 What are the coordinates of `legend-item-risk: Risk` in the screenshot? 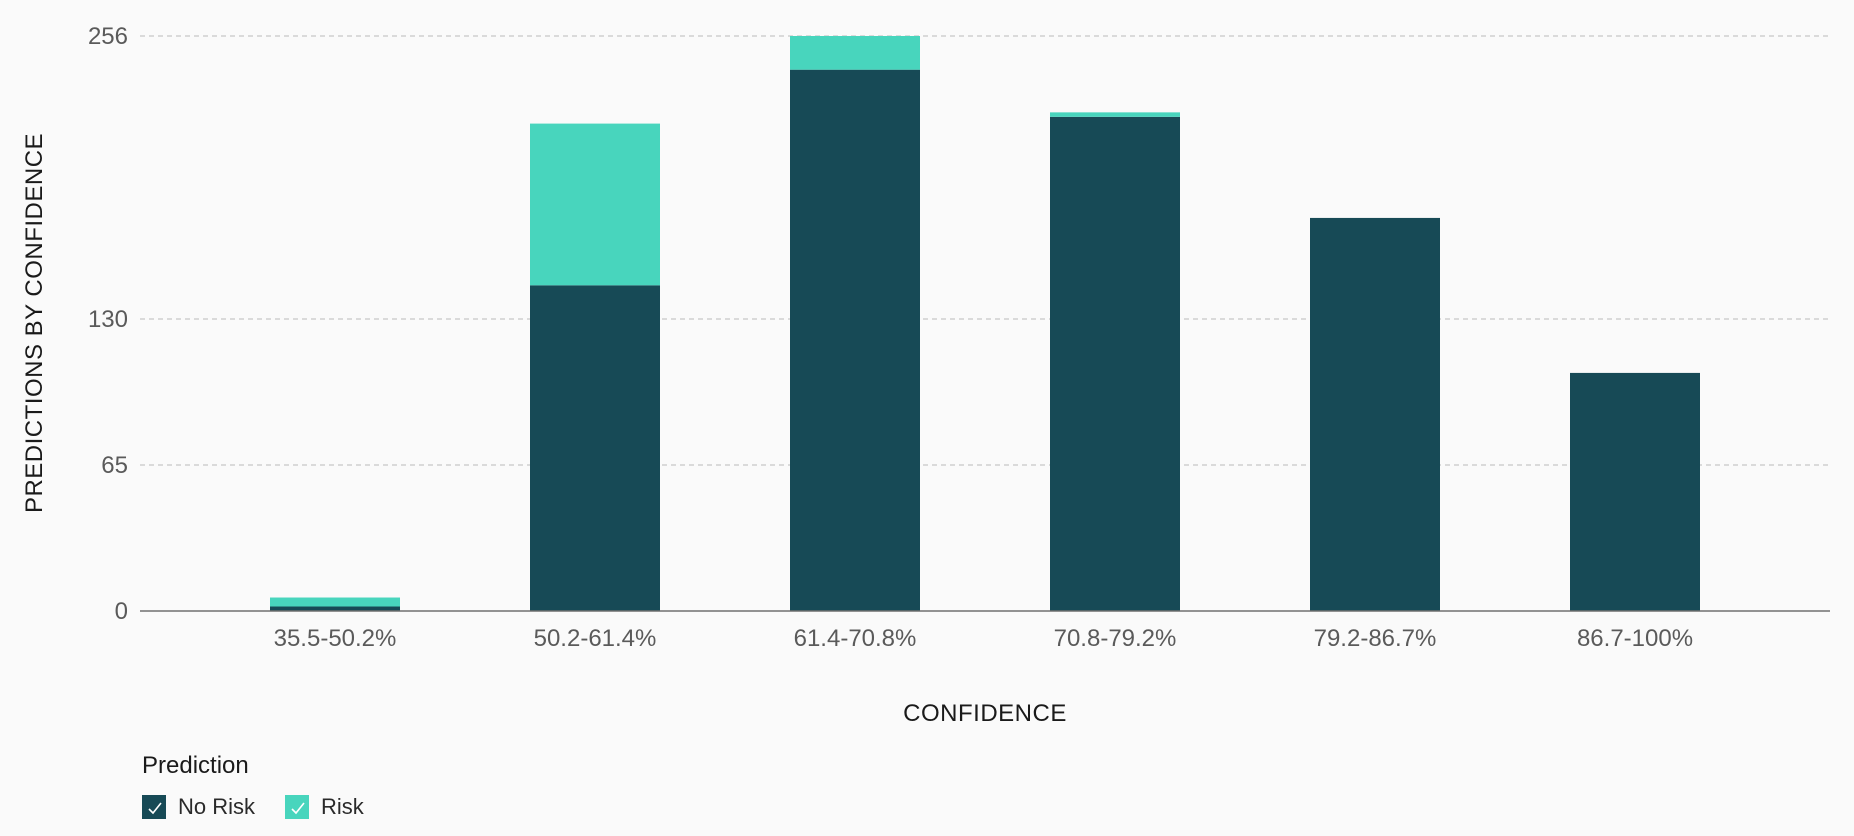 It's located at (324, 807).